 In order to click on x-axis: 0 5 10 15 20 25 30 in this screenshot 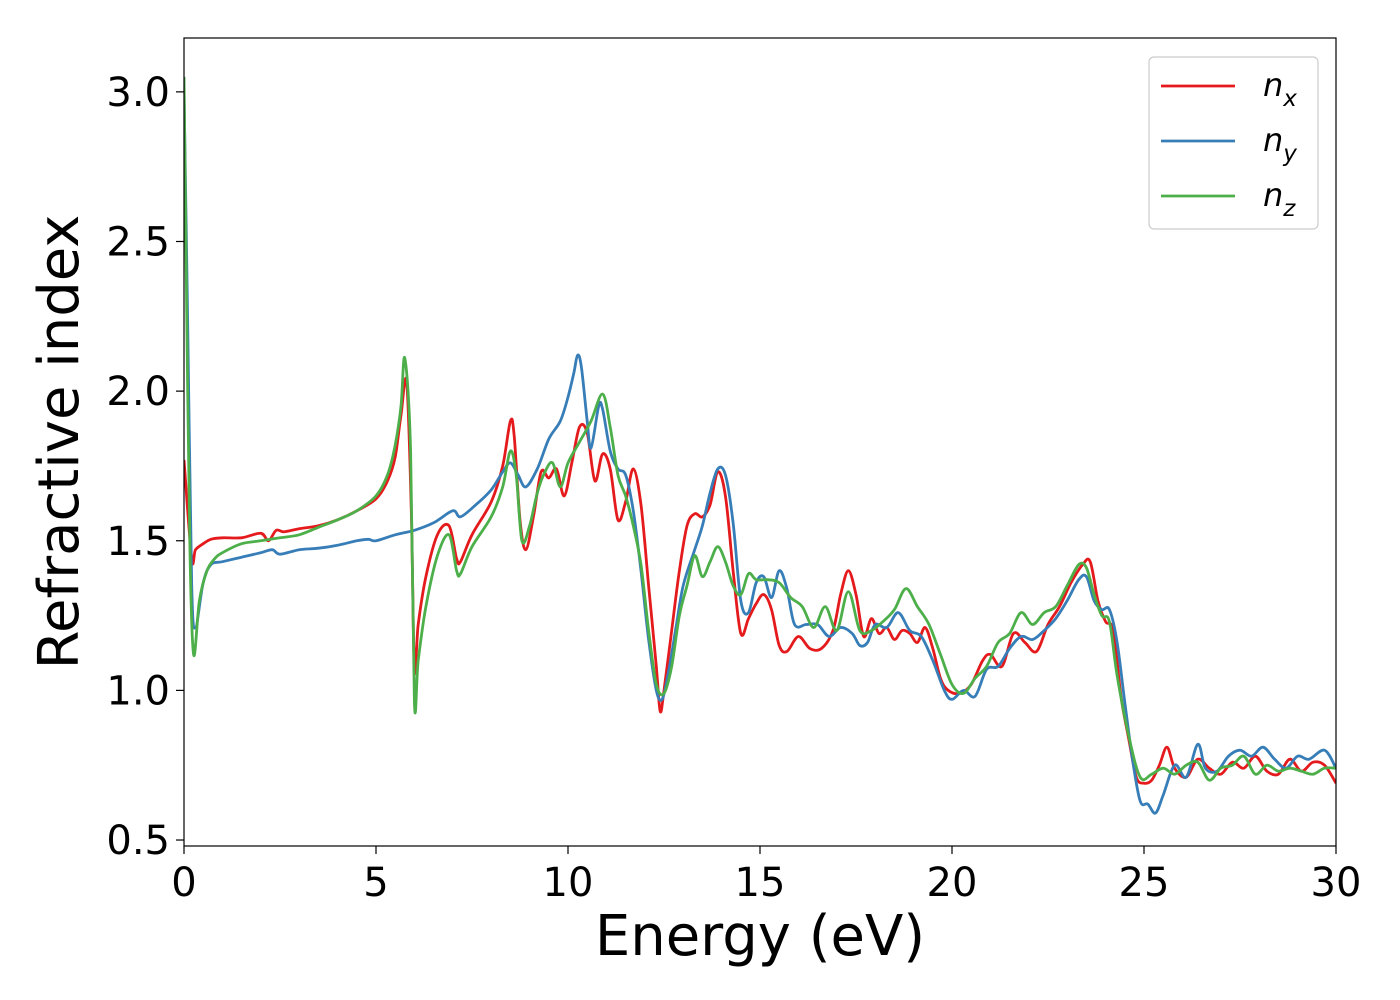, I will do `click(766, 876)`.